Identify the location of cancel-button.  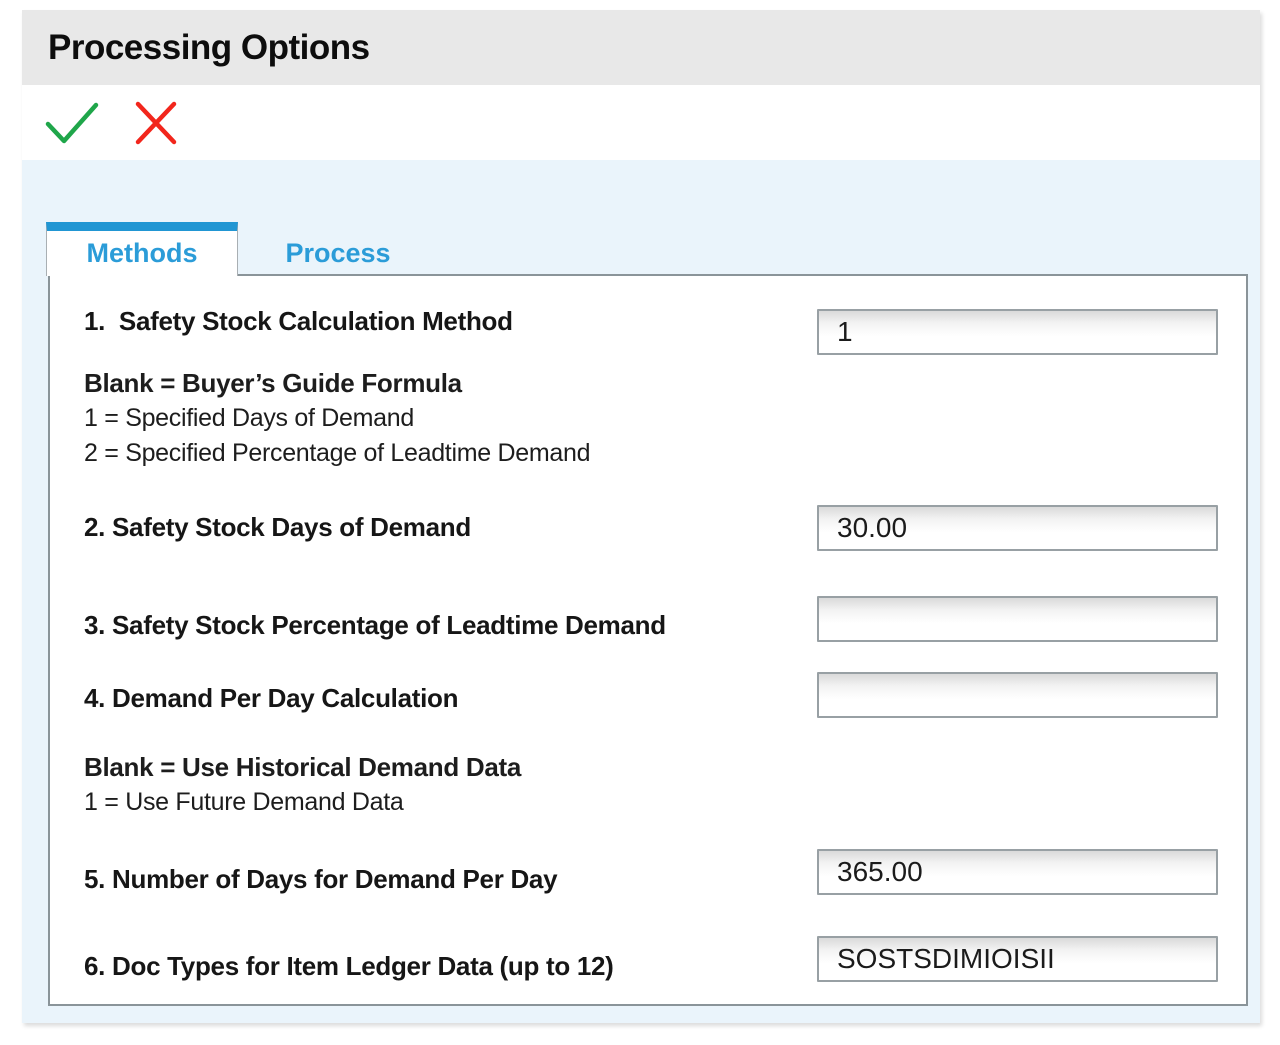
(156, 123).